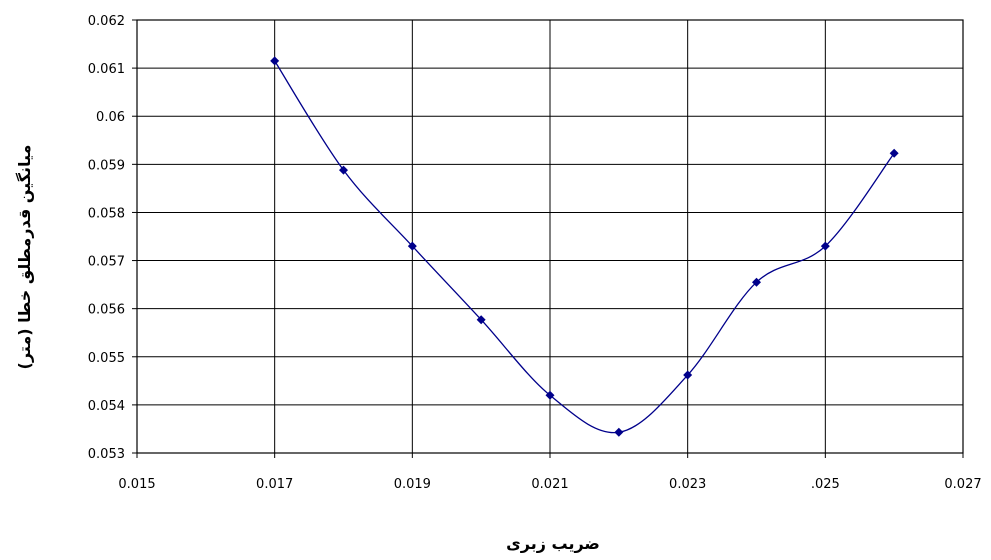 This screenshot has height=560, width=991. What do you see at coordinates (106, 69) in the screenshot?
I see `y-tick-label: 0.061` at bounding box center [106, 69].